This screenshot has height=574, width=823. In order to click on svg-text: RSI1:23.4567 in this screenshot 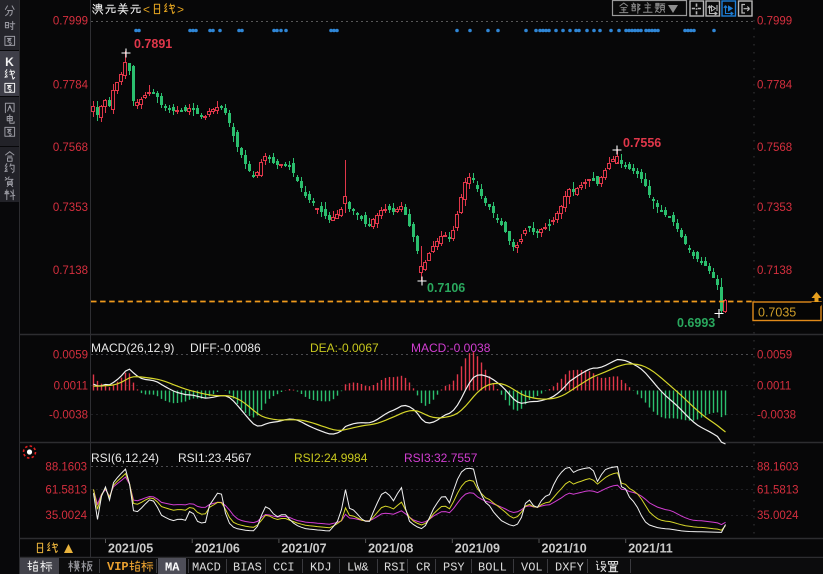, I will do `click(215, 458)`.